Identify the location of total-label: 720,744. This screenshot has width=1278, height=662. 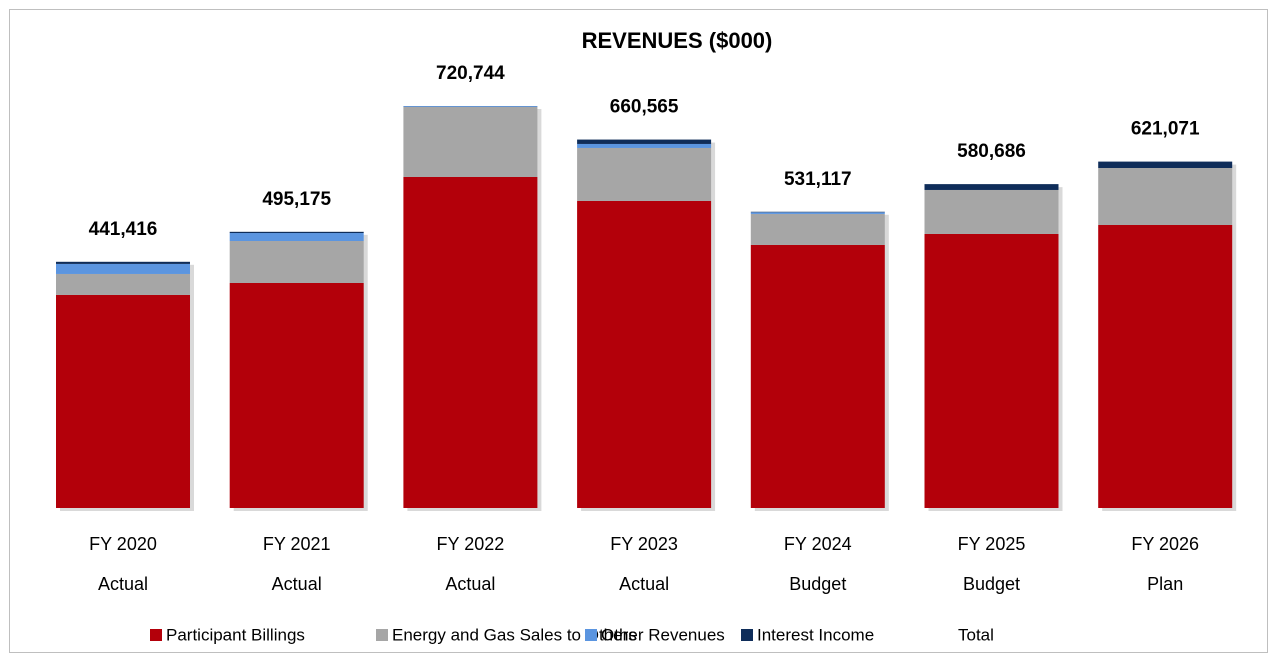
(470, 73).